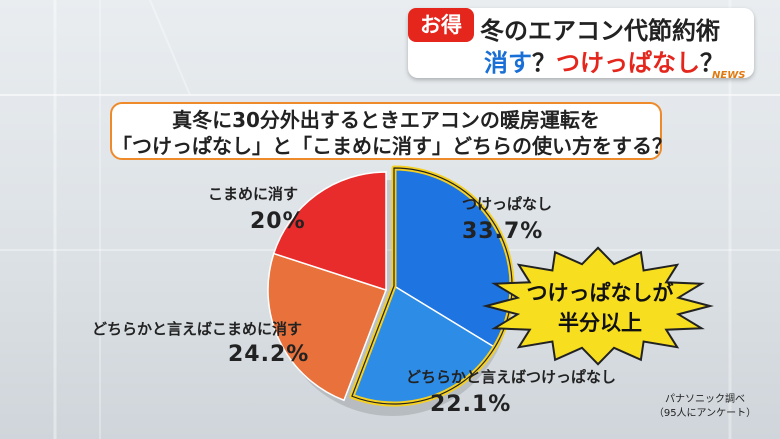  What do you see at coordinates (392, 146) in the screenshot?
I see `question-line2: 「つけっぱなし」と「こまめに消す」どちらの使い方をする？` at bounding box center [392, 146].